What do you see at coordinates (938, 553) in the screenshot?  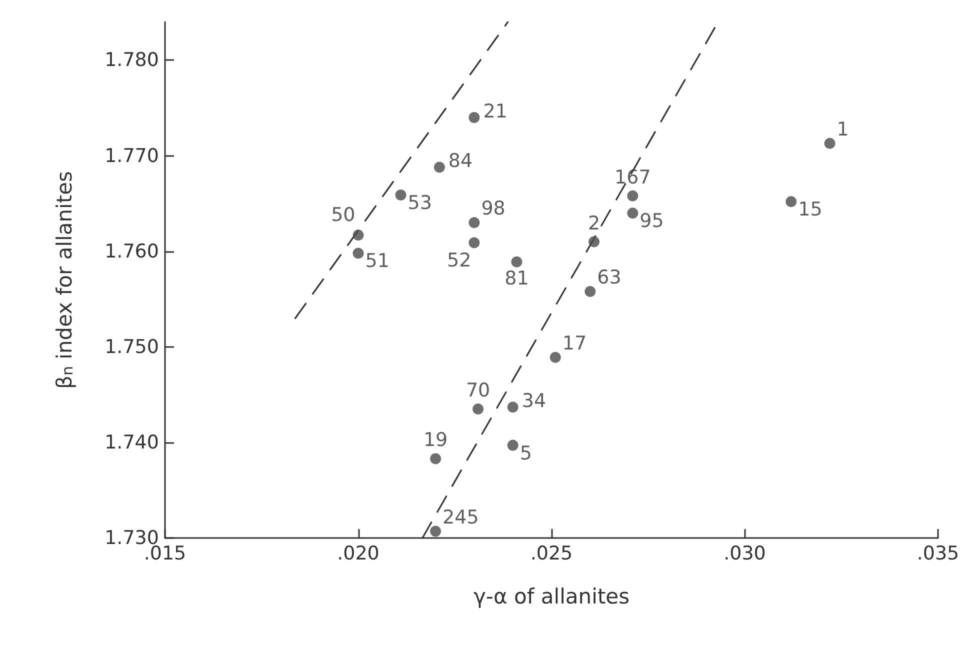 I see `x-tick-label: .035` at bounding box center [938, 553].